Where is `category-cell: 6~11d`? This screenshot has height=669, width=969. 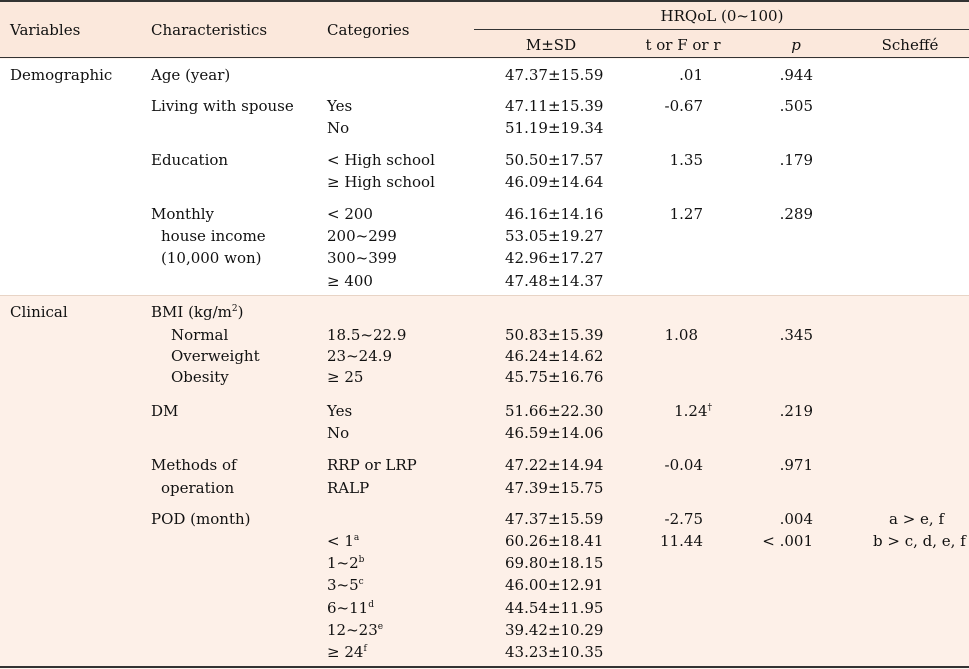 category-cell: 6~11d is located at coordinates (350, 608).